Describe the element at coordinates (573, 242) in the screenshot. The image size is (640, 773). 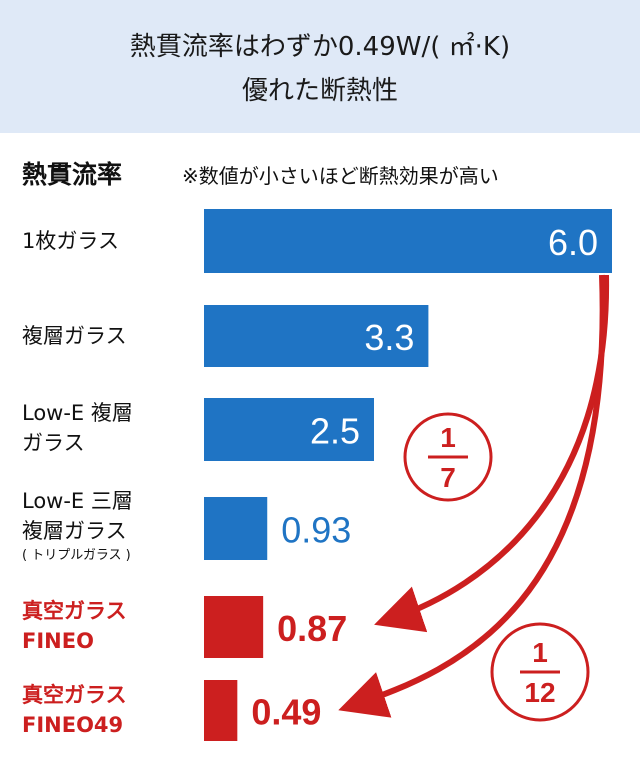
I see `value-label-1: 6.0` at that location.